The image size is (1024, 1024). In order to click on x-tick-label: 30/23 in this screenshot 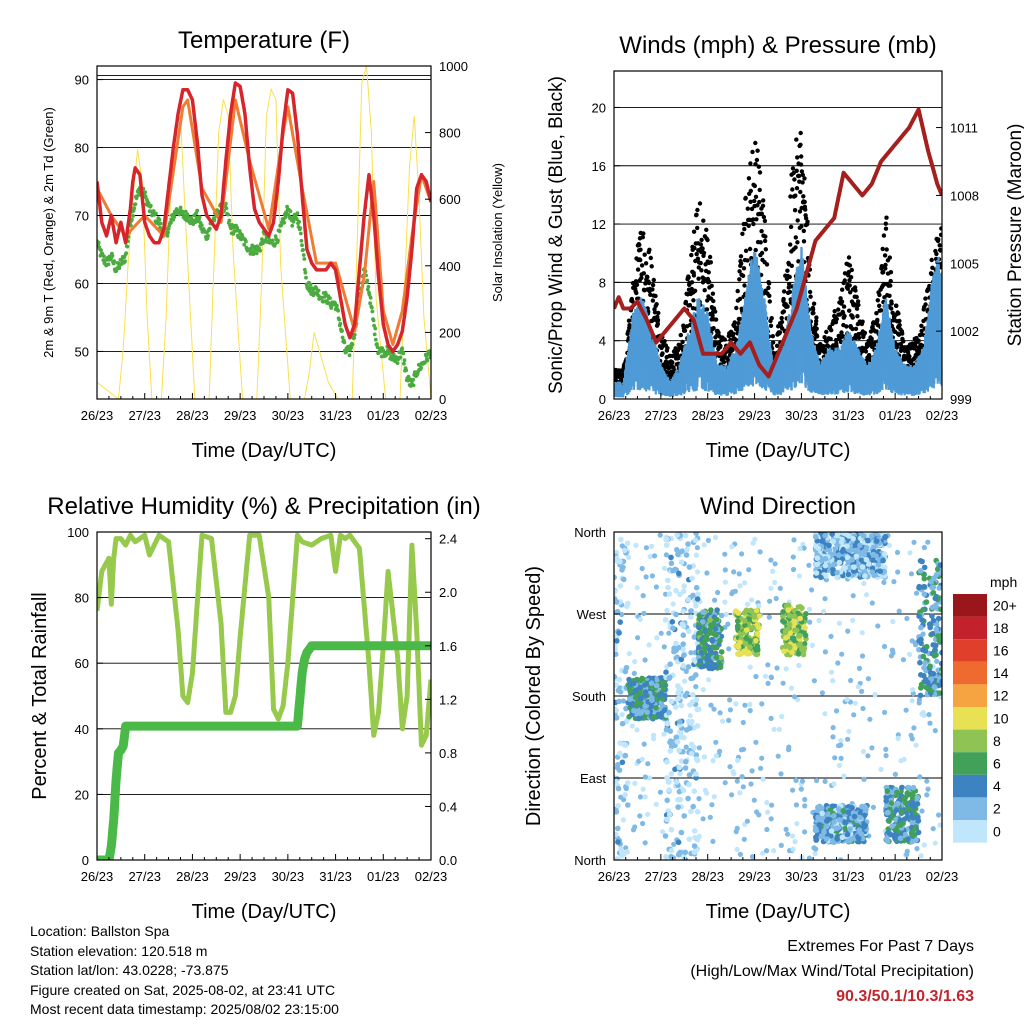, I will do `click(288, 876)`.